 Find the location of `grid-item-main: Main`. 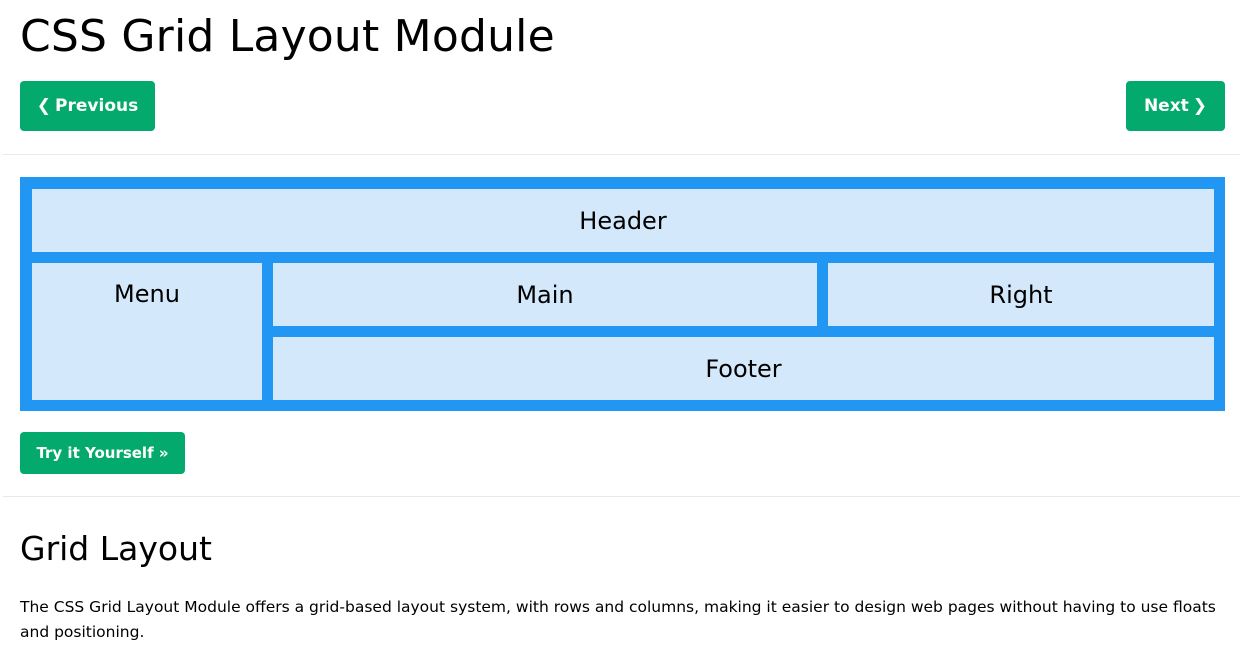

grid-item-main: Main is located at coordinates (545, 294).